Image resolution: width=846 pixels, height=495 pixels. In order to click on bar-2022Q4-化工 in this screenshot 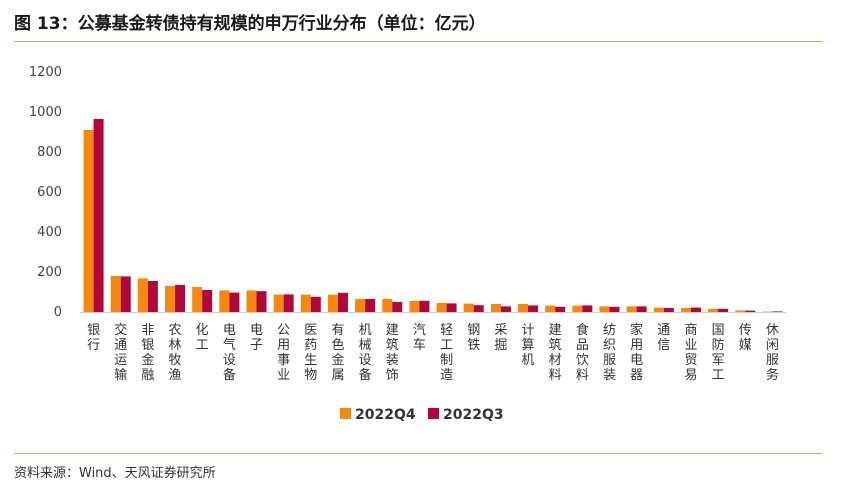, I will do `click(197, 299)`.